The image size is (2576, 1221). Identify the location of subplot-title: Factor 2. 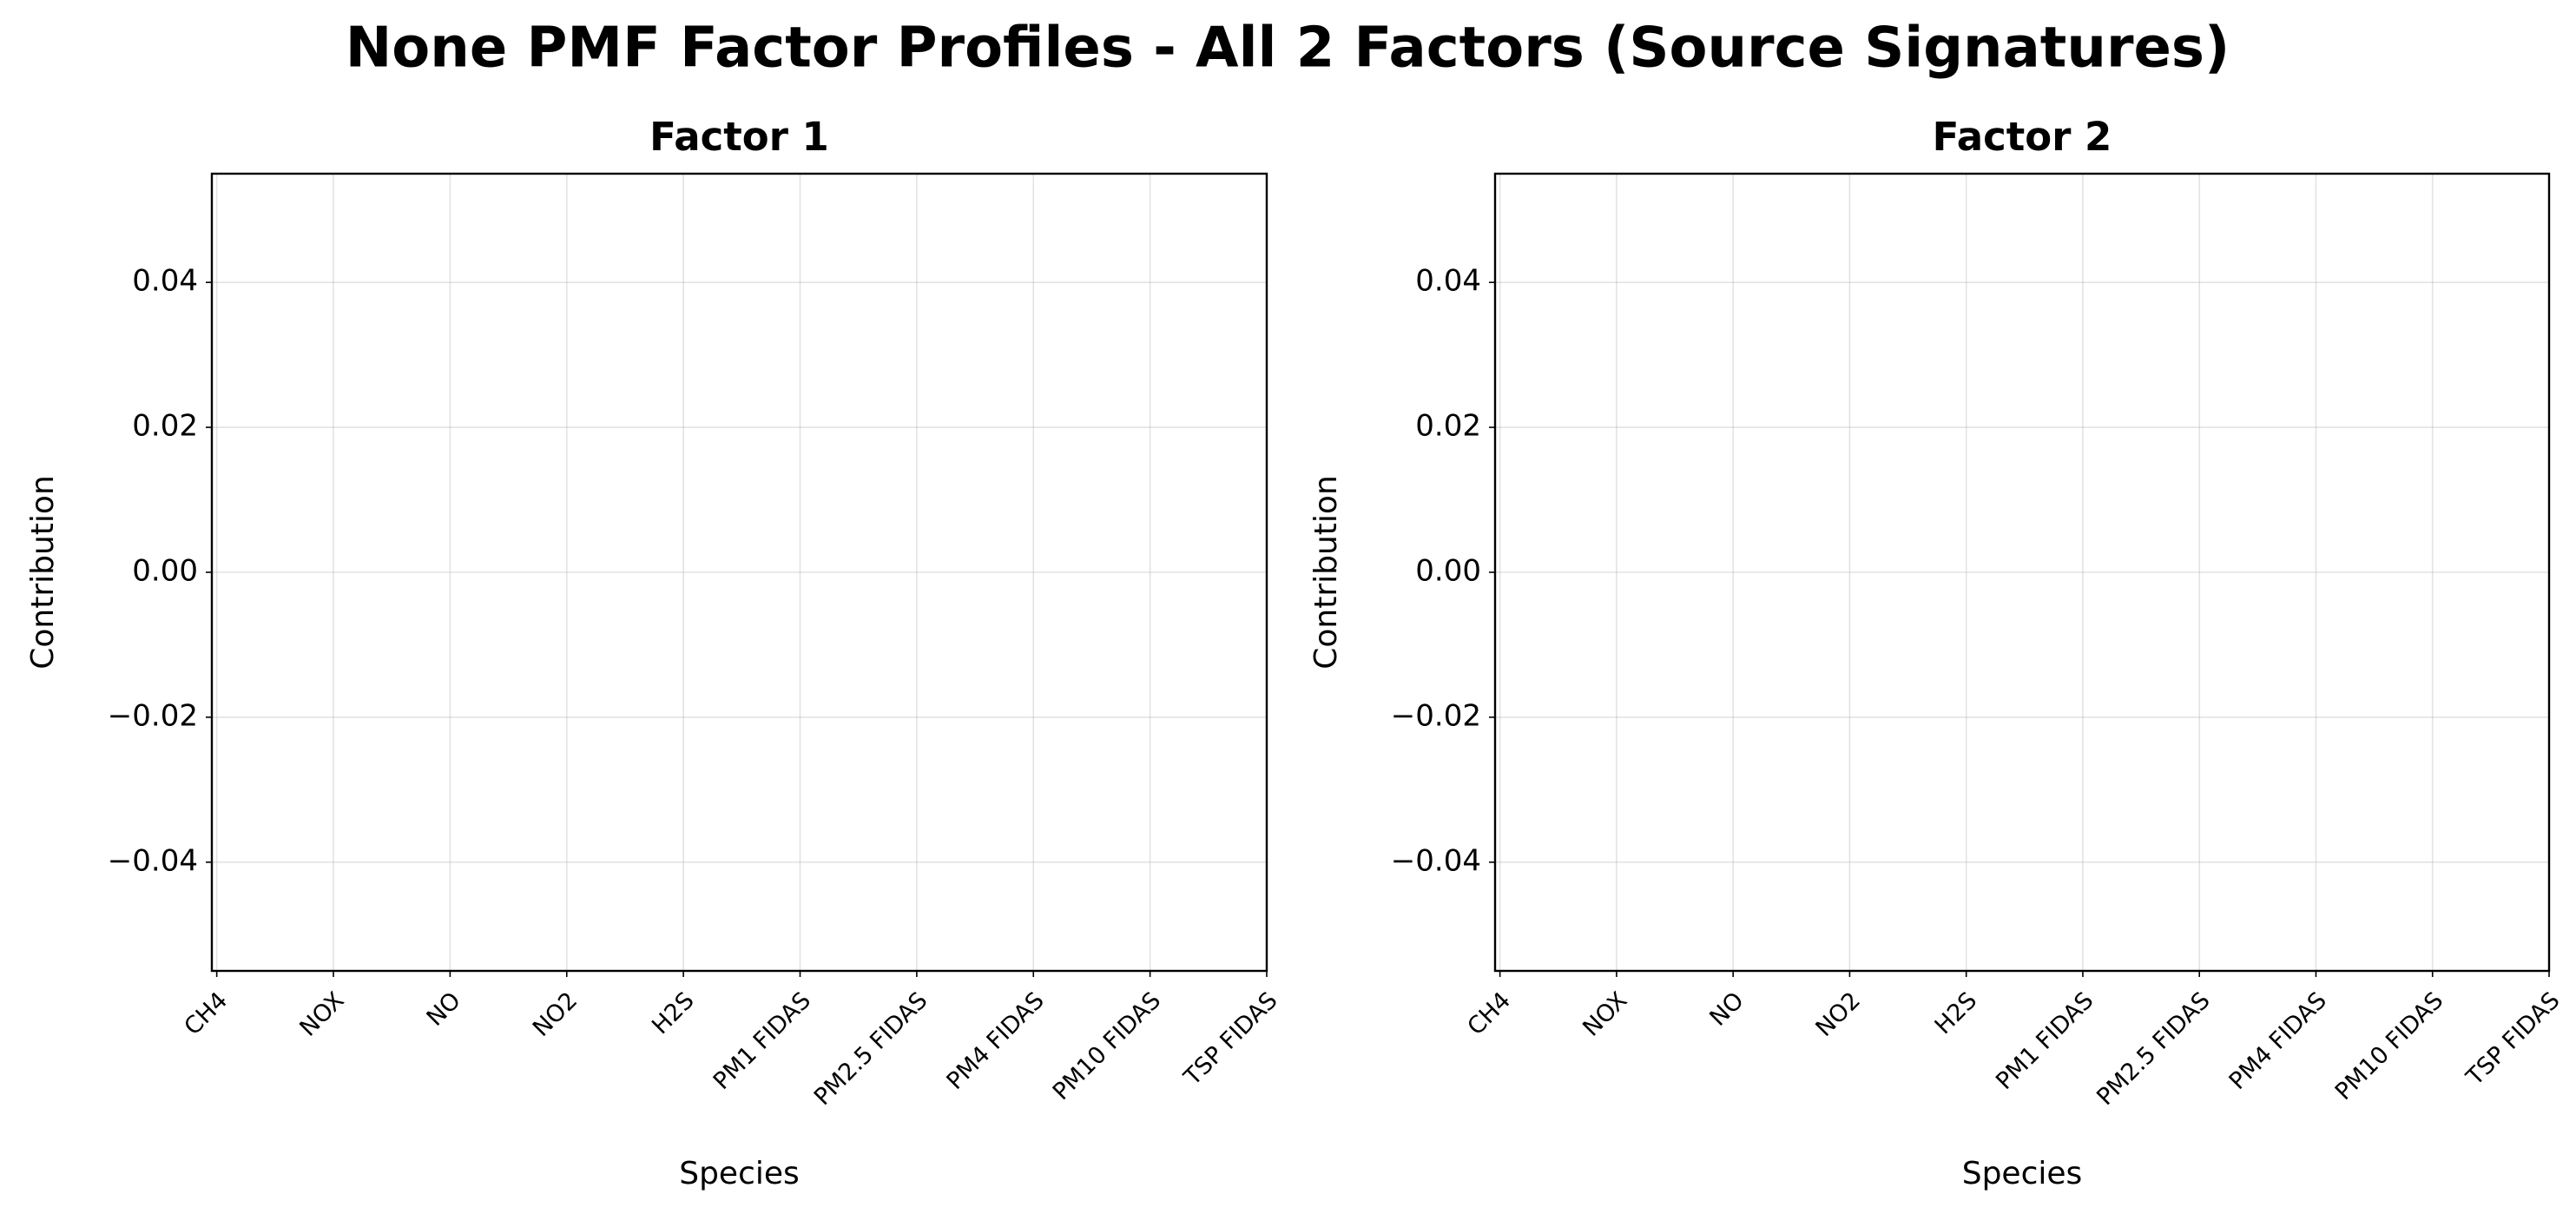
(2022, 137).